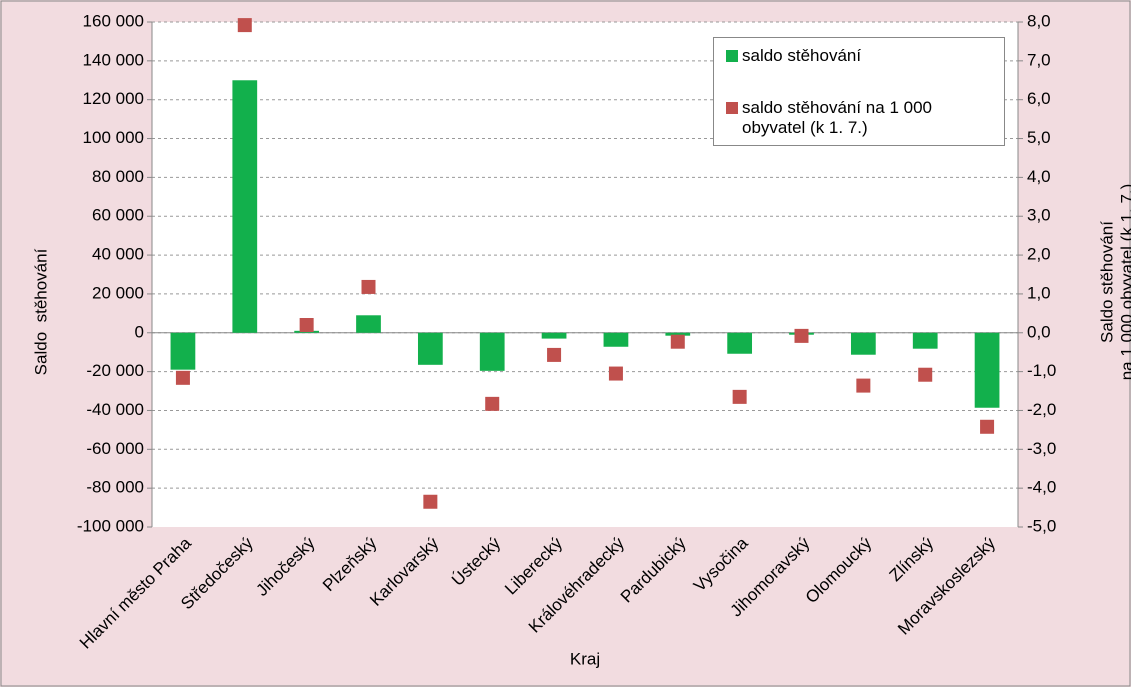 The height and width of the screenshot is (687, 1131). I want to click on y2-tick-label: 4,0, so click(1039, 176).